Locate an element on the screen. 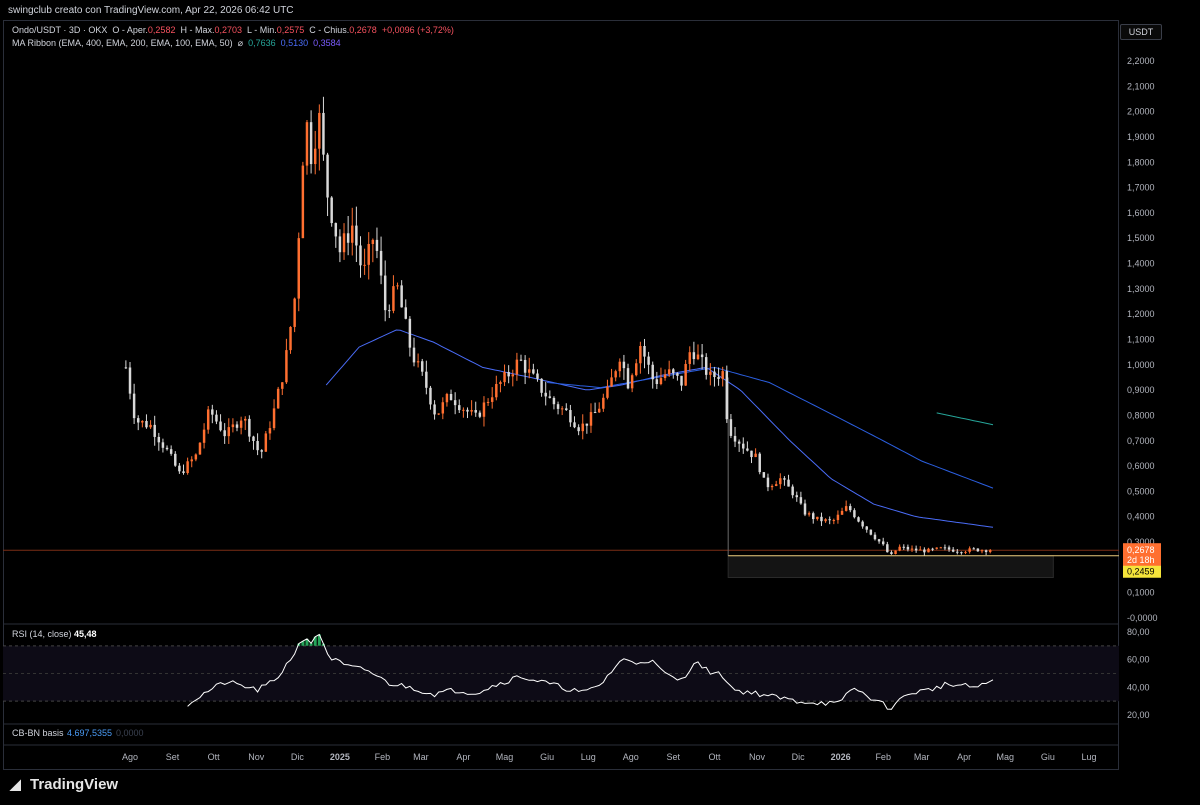 This screenshot has height=805, width=1200. time-tick-label: Giu is located at coordinates (547, 757).